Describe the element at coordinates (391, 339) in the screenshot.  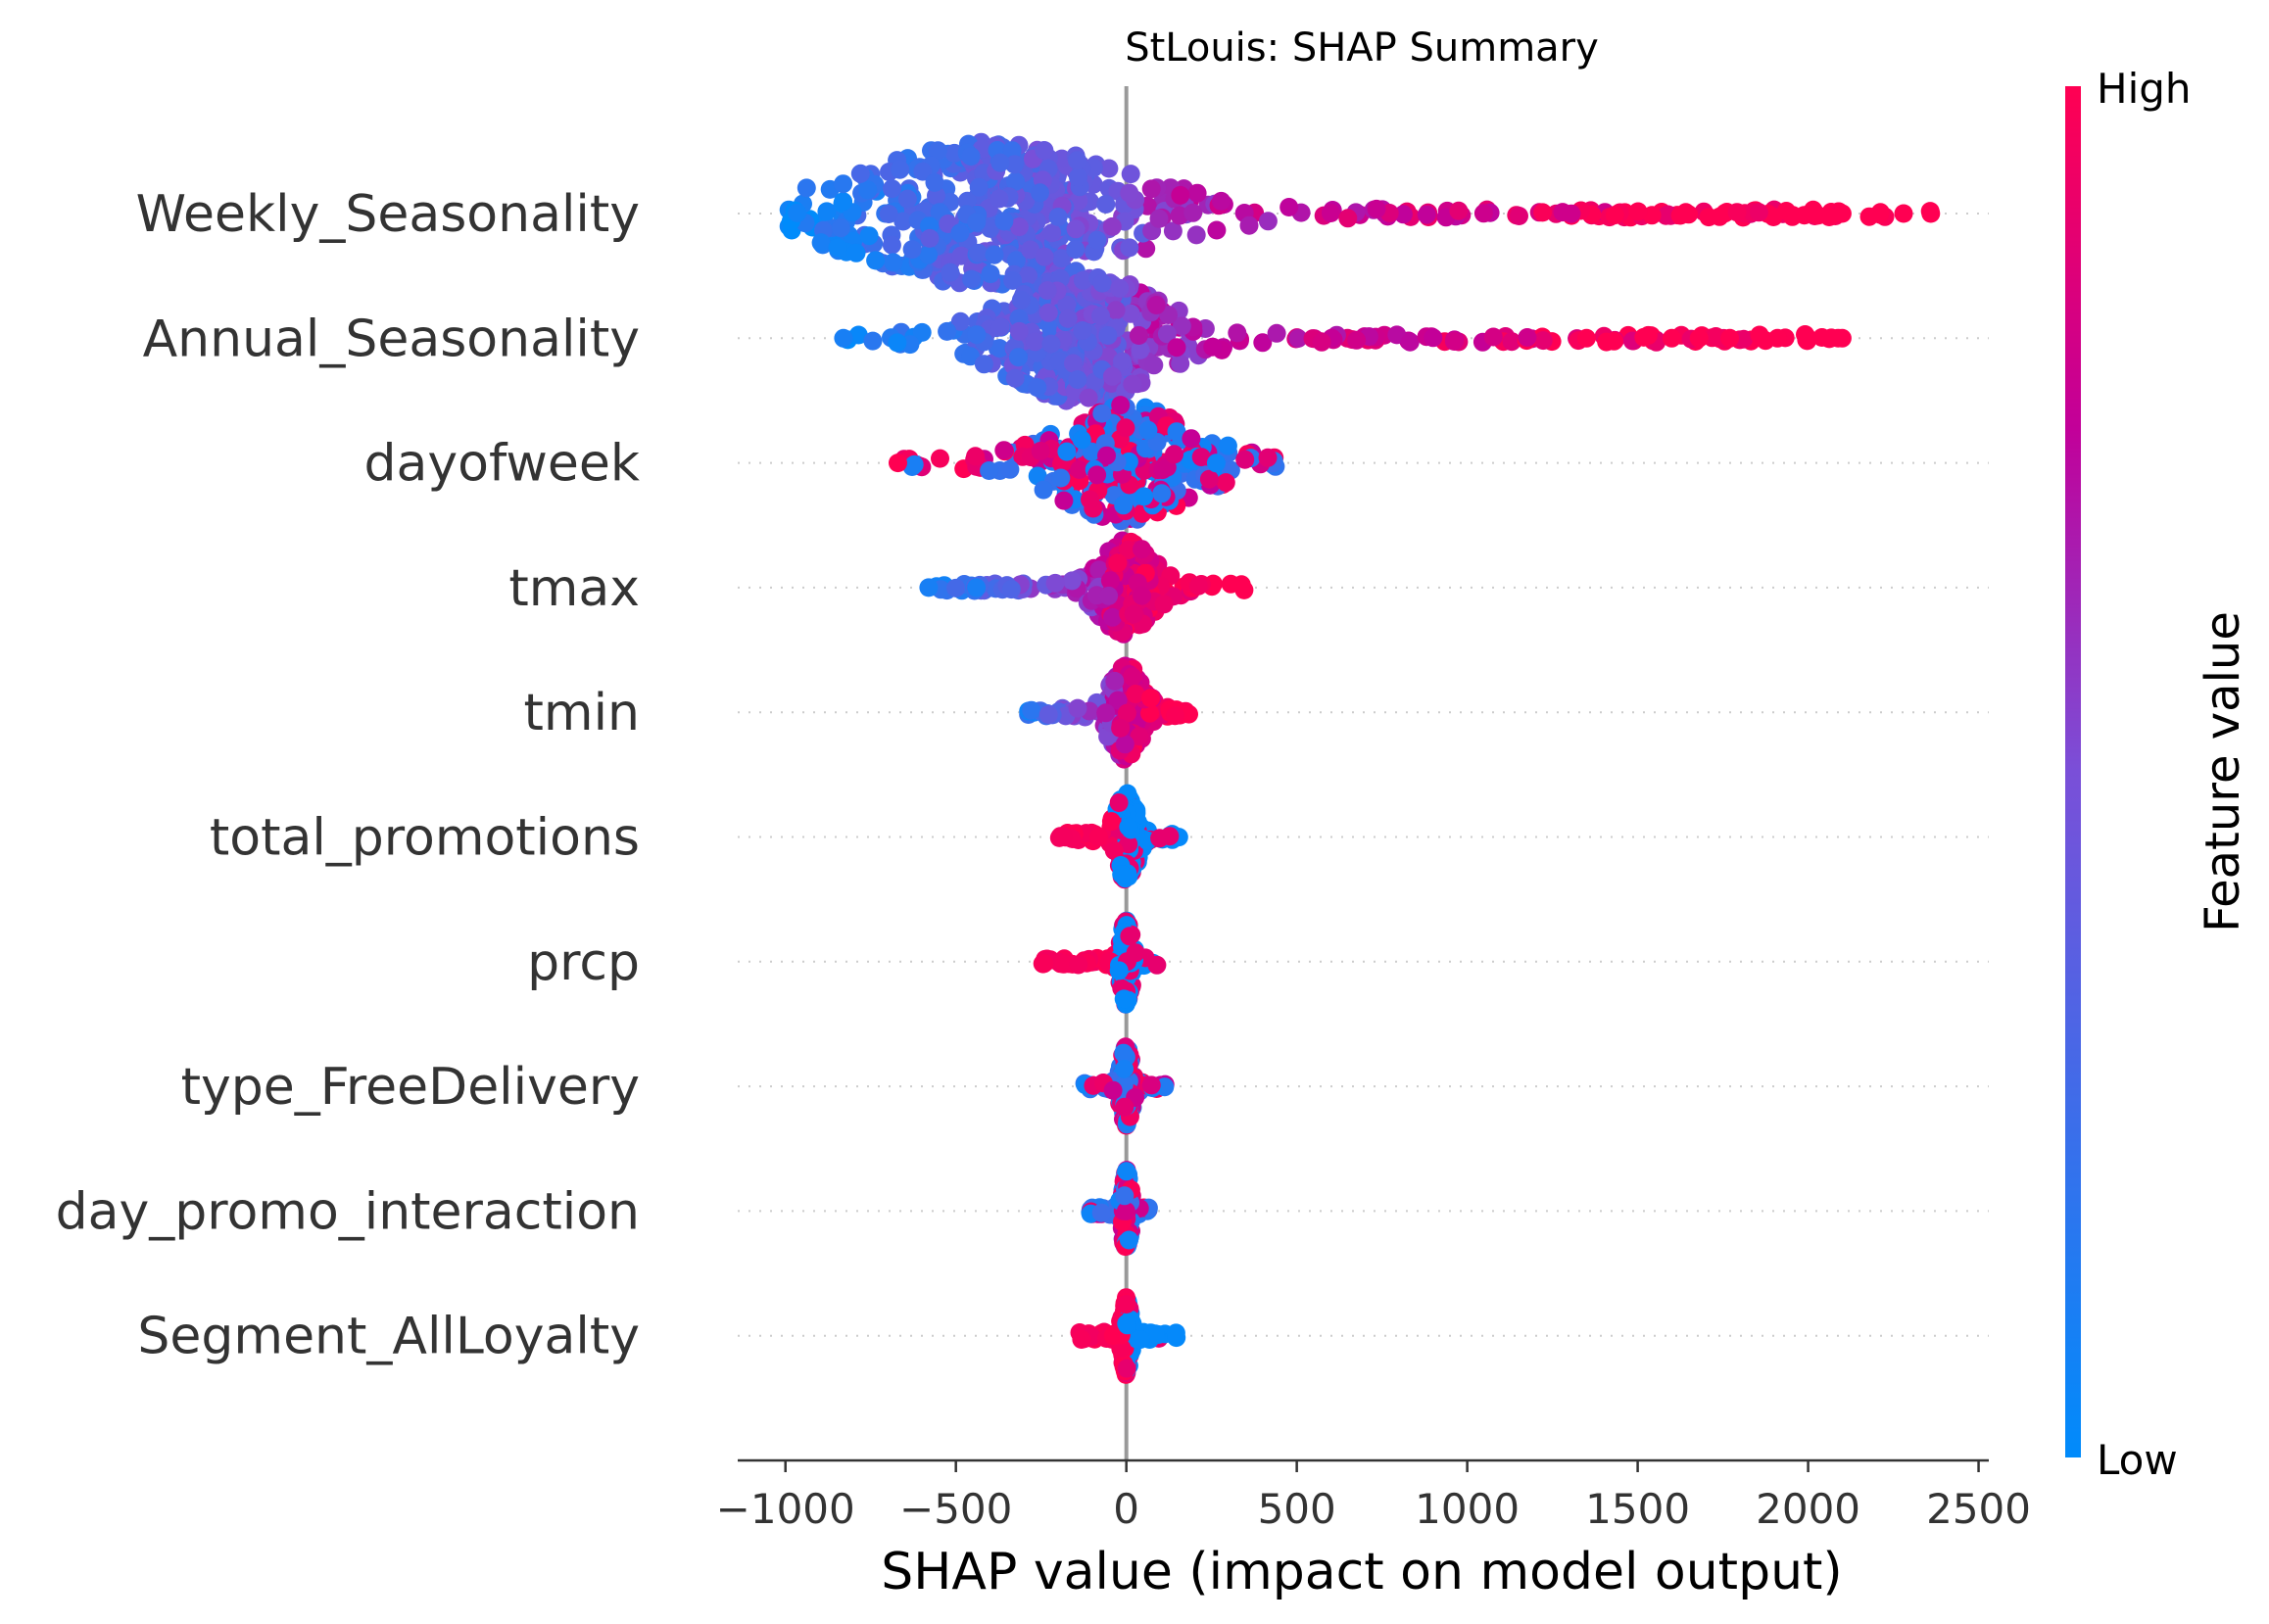
I see `feature-label: Annual_Seasonality` at that location.